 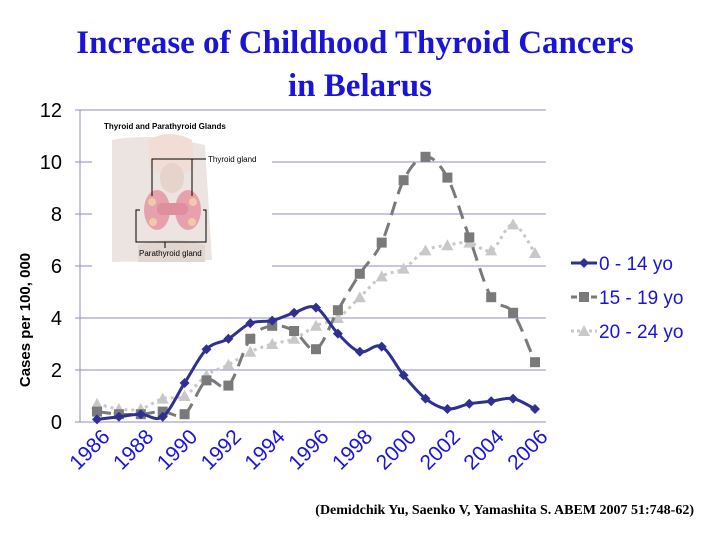 What do you see at coordinates (484, 450) in the screenshot?
I see `x-tick-label-2004: 2004` at bounding box center [484, 450].